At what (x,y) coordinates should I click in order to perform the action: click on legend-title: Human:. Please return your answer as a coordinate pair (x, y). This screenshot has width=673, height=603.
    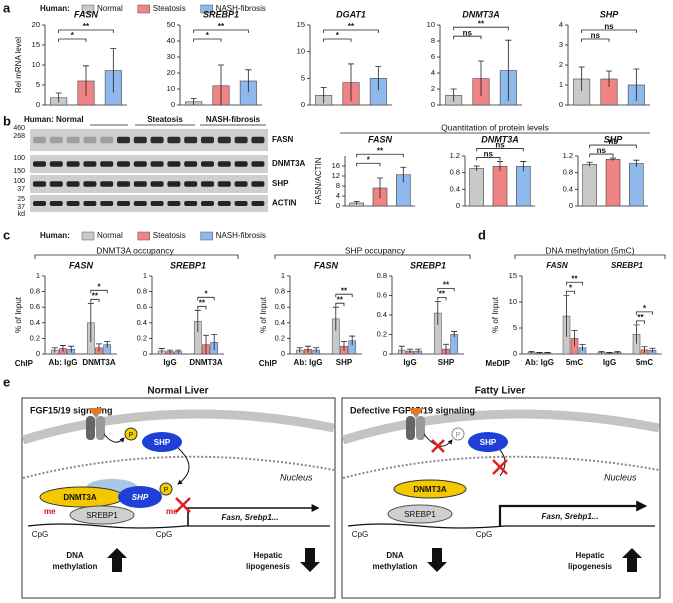
    Looking at the image, I should click on (55, 235).